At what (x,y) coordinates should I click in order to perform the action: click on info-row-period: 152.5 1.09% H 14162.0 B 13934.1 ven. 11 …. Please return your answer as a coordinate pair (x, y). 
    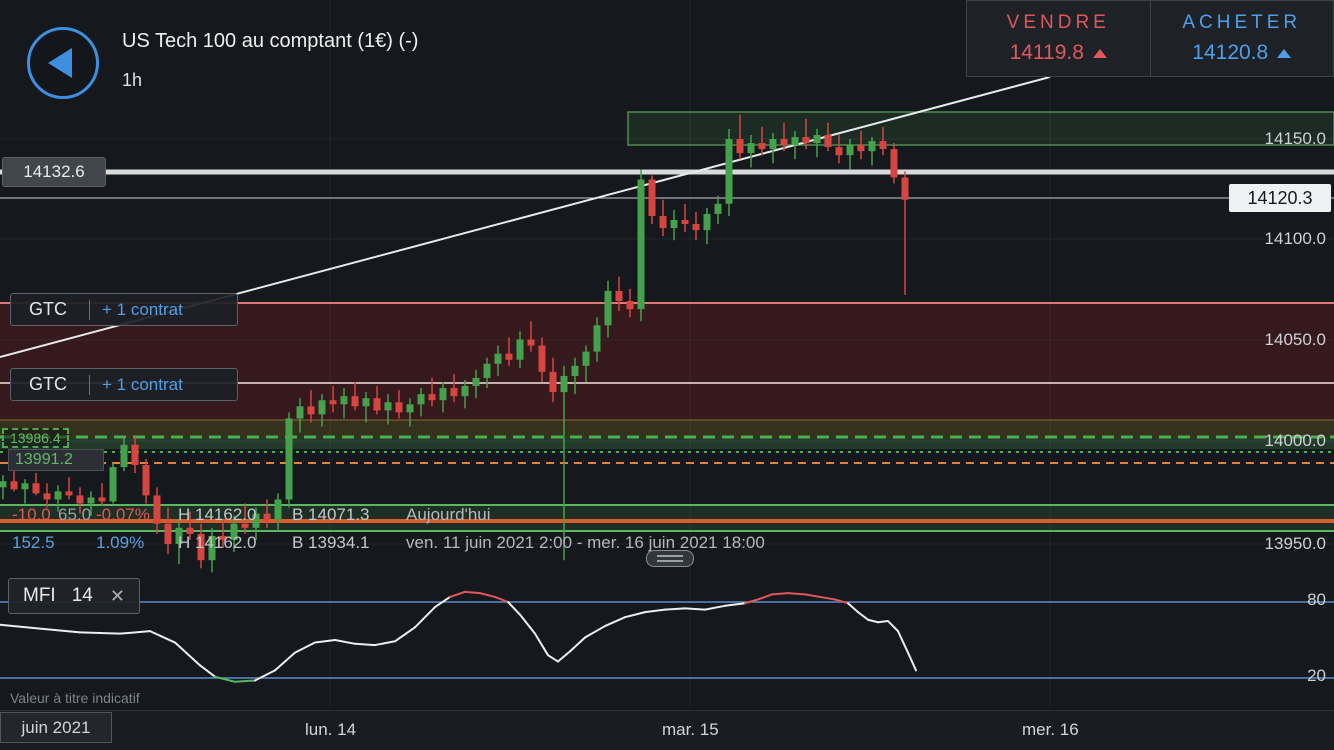
    Looking at the image, I should click on (490, 545).